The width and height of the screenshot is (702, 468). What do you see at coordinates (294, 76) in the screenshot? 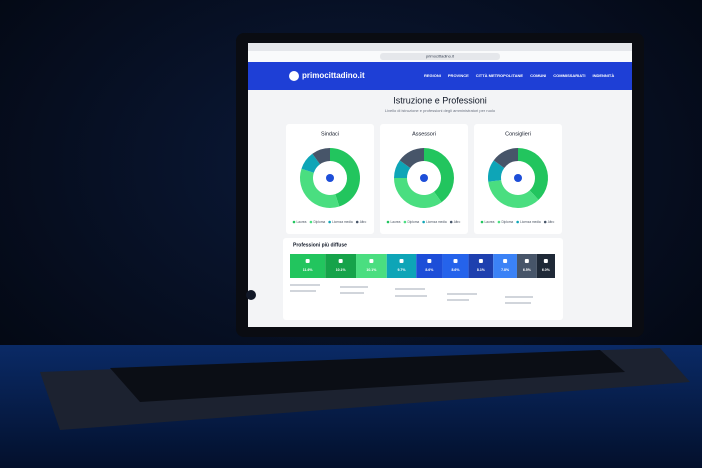
I see `logo-icon` at bounding box center [294, 76].